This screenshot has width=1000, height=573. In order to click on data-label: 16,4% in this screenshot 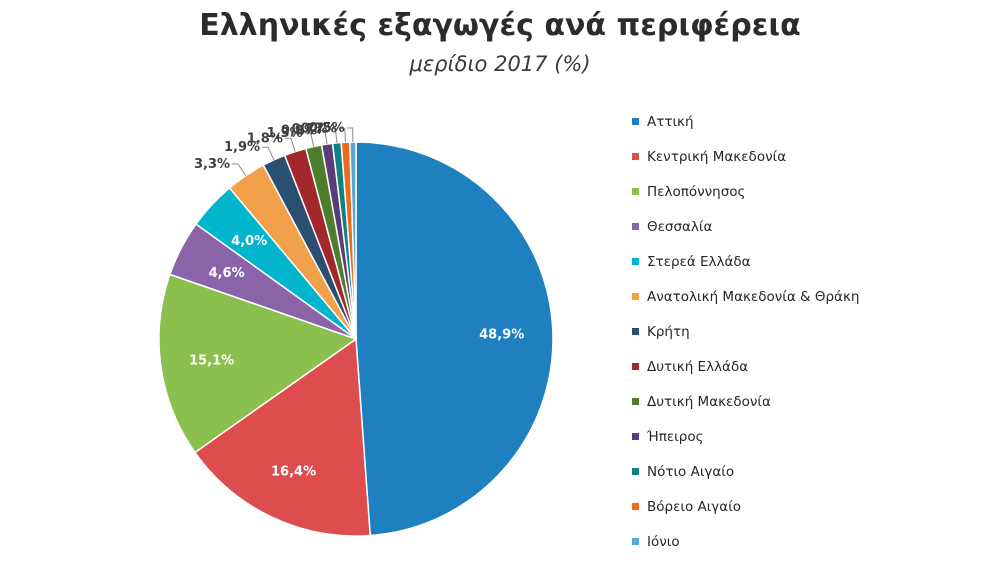, I will do `click(293, 472)`.